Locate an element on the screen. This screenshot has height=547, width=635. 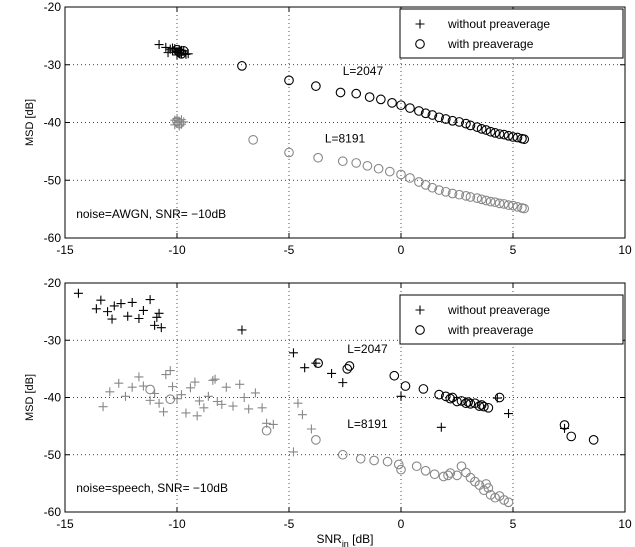
y-tick-label: -30 is located at coordinates (53, 340).